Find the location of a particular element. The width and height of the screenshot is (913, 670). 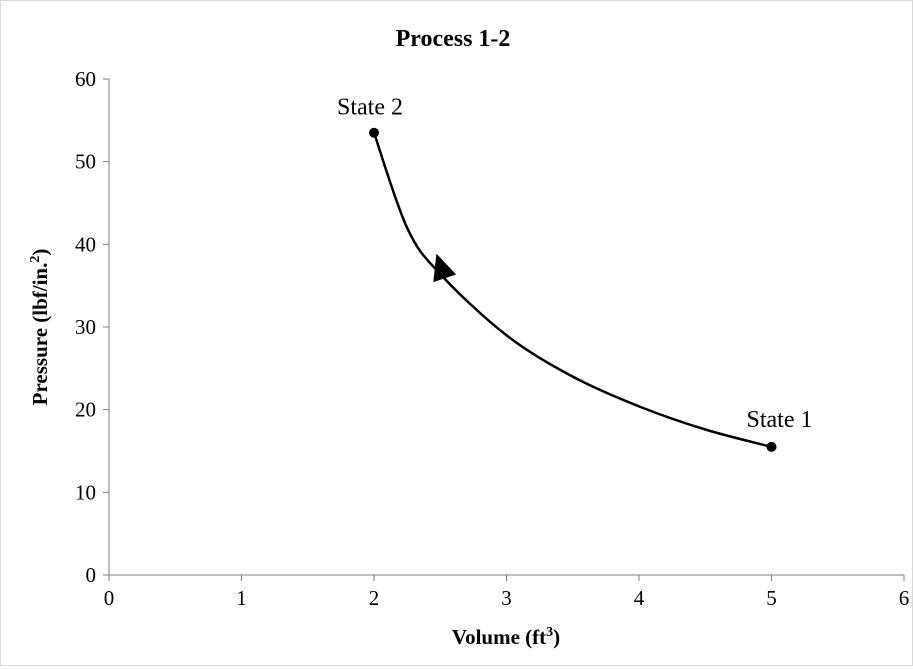

y-tick-label: 50 is located at coordinates (85, 162).